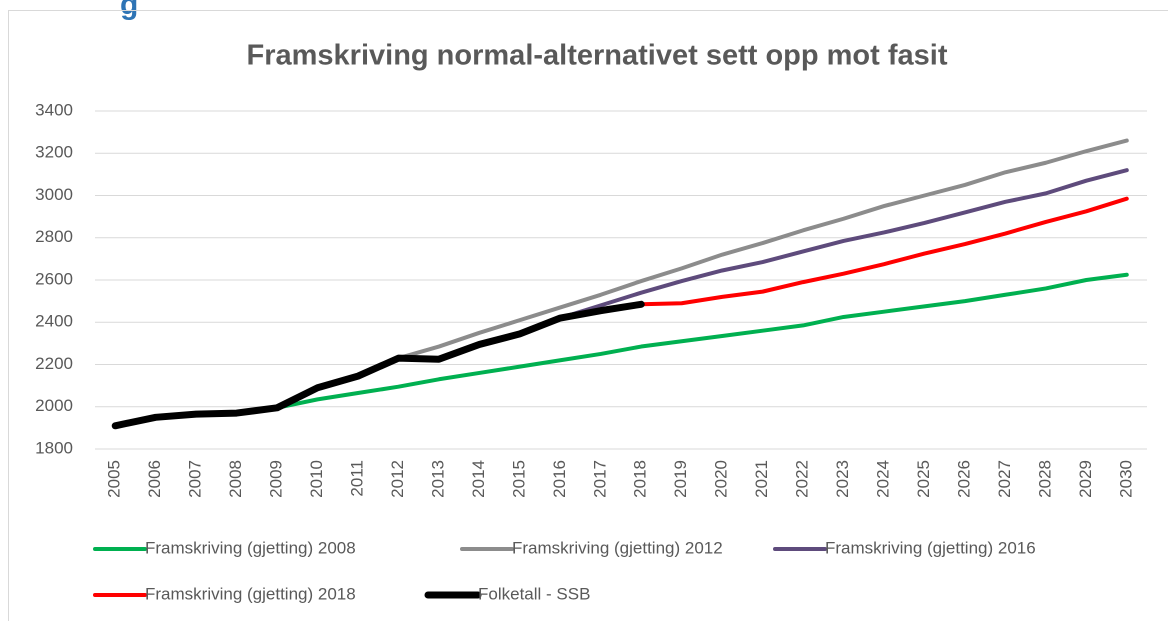  What do you see at coordinates (250, 547) in the screenshot?
I see `legend-label: Framskriving (gjetting) 2008` at bounding box center [250, 547].